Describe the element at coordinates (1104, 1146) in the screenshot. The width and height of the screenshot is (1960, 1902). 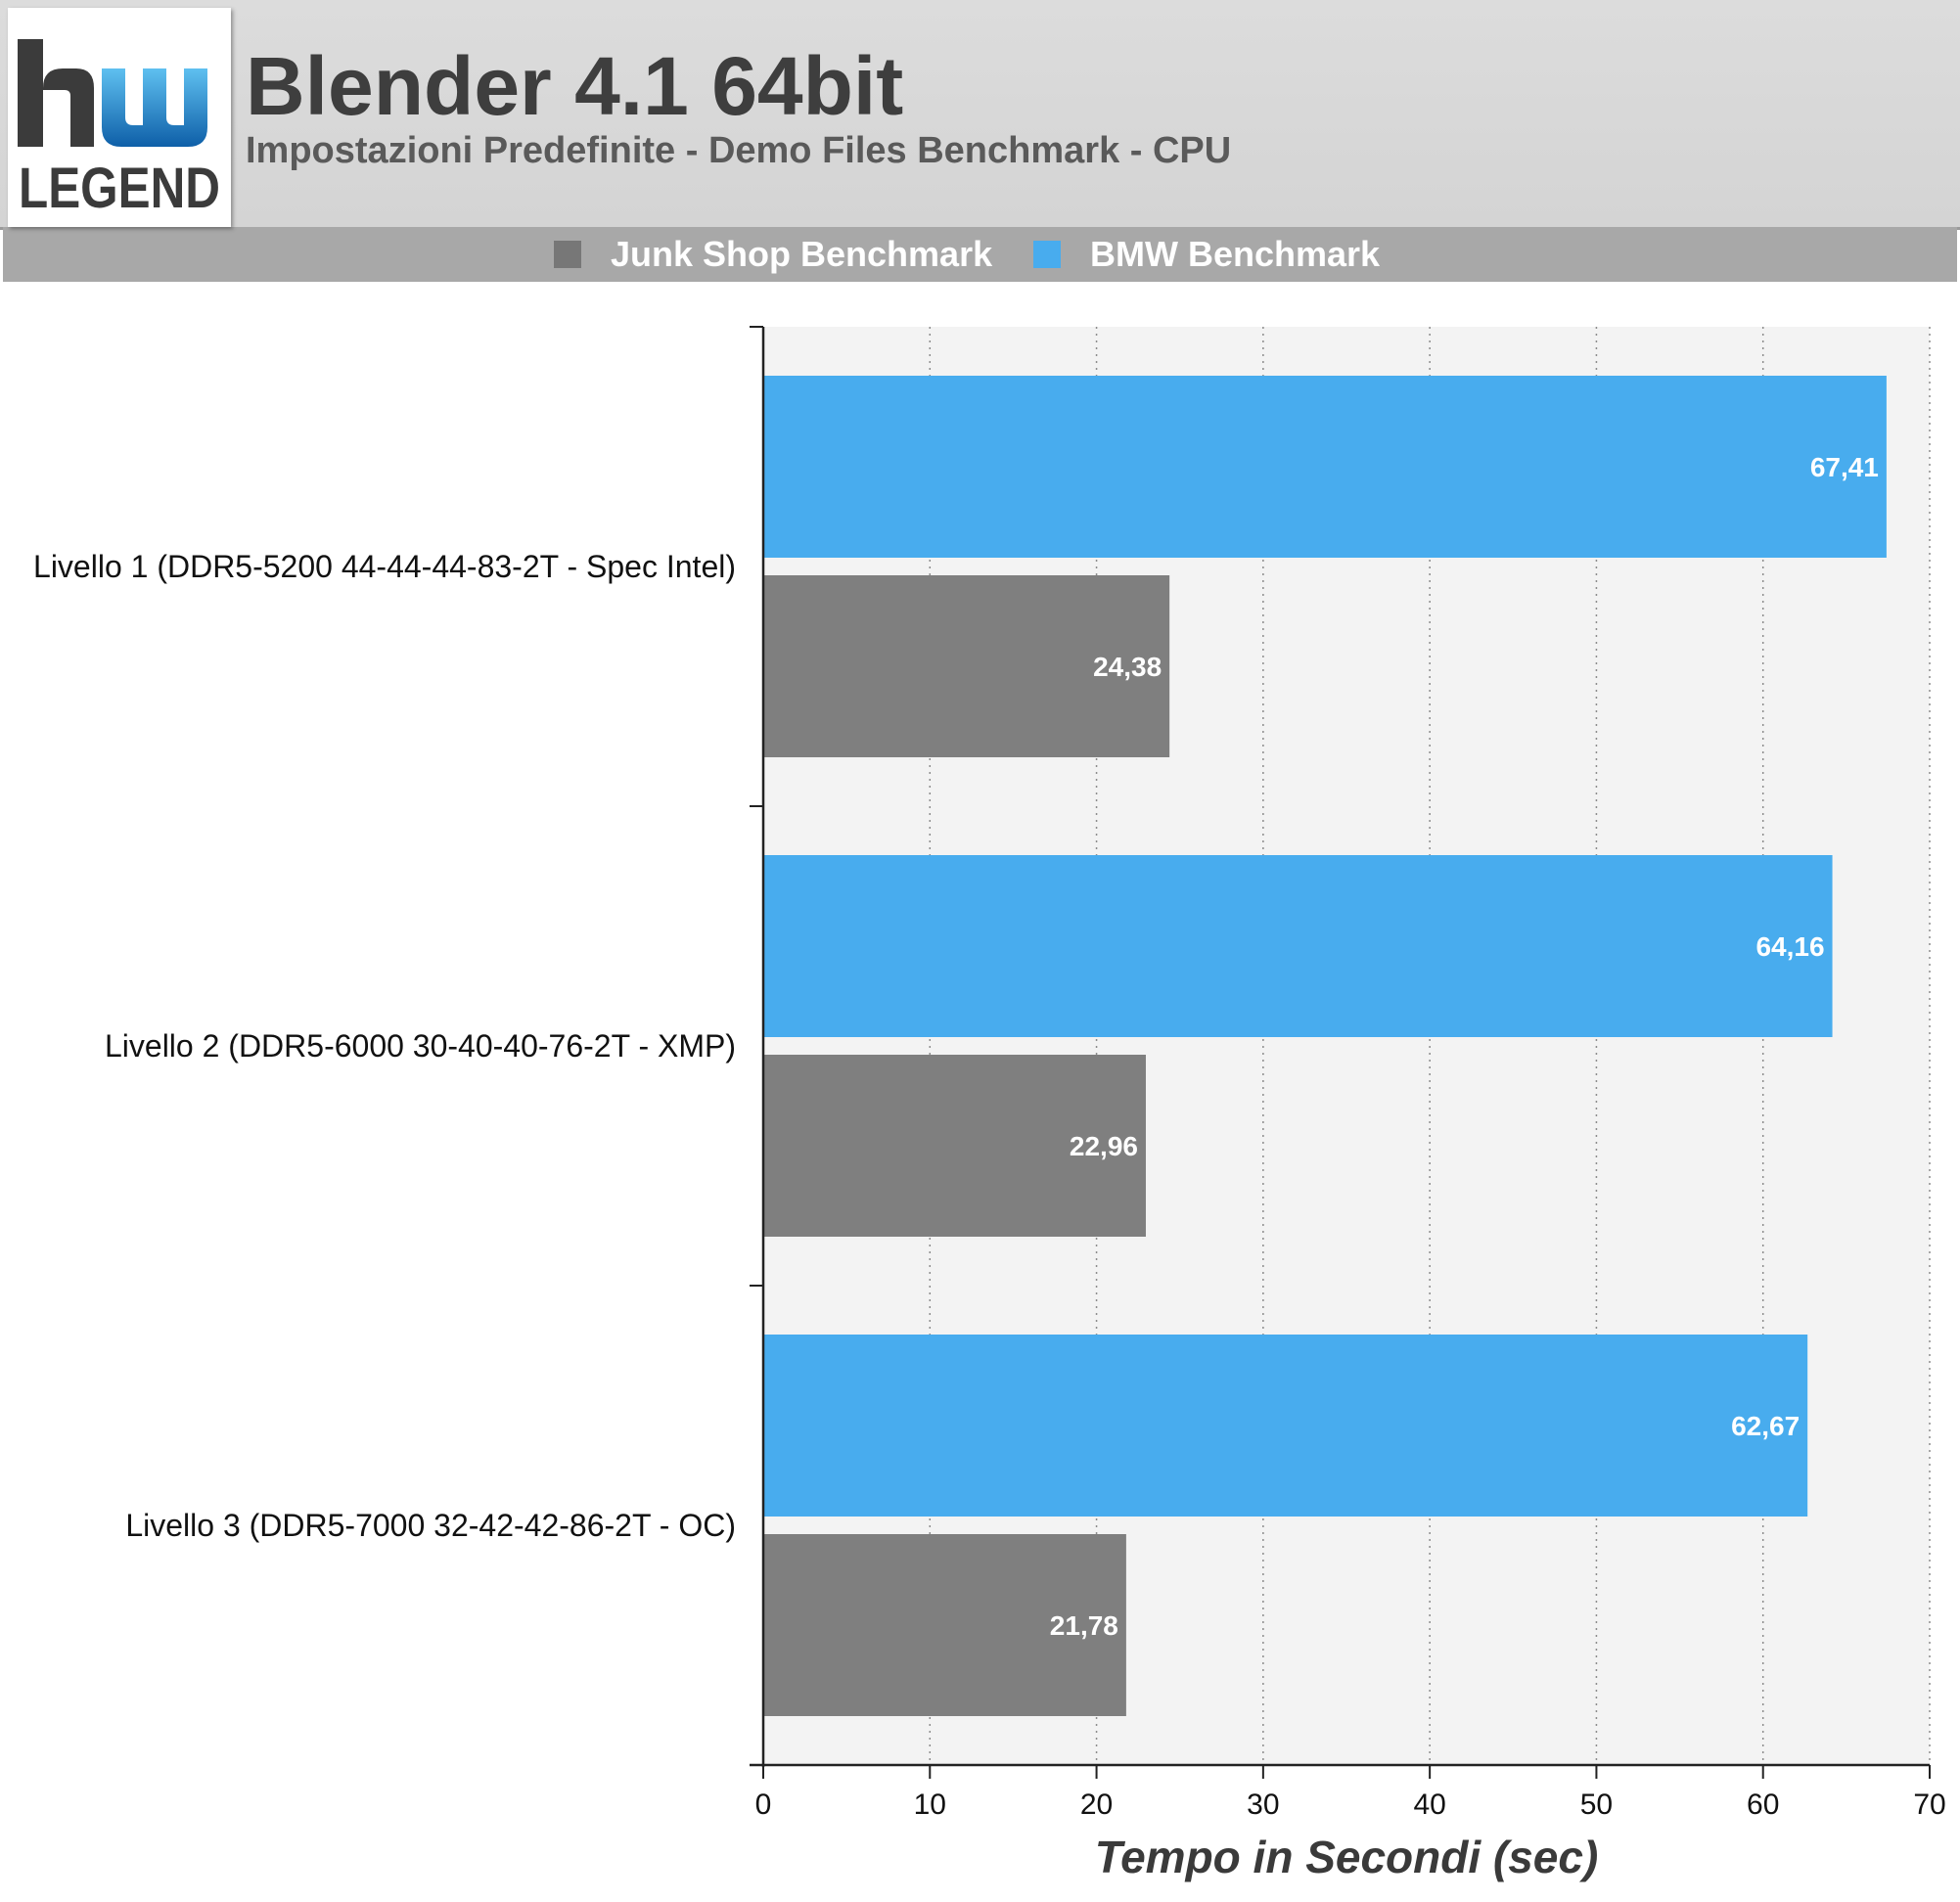
I see `value-label-junk-shop-2: 22,96` at that location.